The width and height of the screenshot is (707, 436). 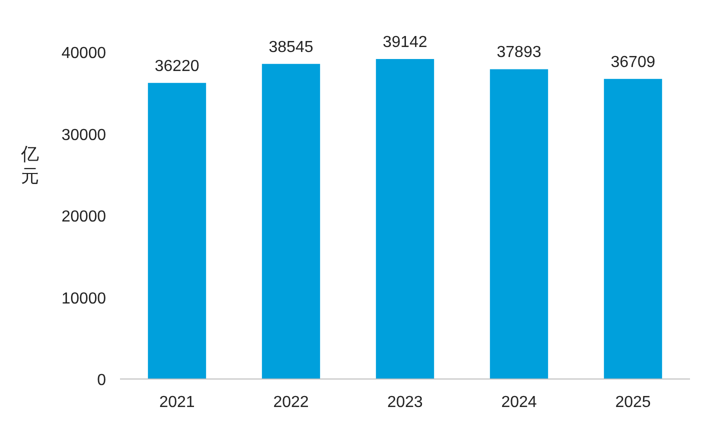 I want to click on y-tick-label: 30000, so click(x=84, y=135).